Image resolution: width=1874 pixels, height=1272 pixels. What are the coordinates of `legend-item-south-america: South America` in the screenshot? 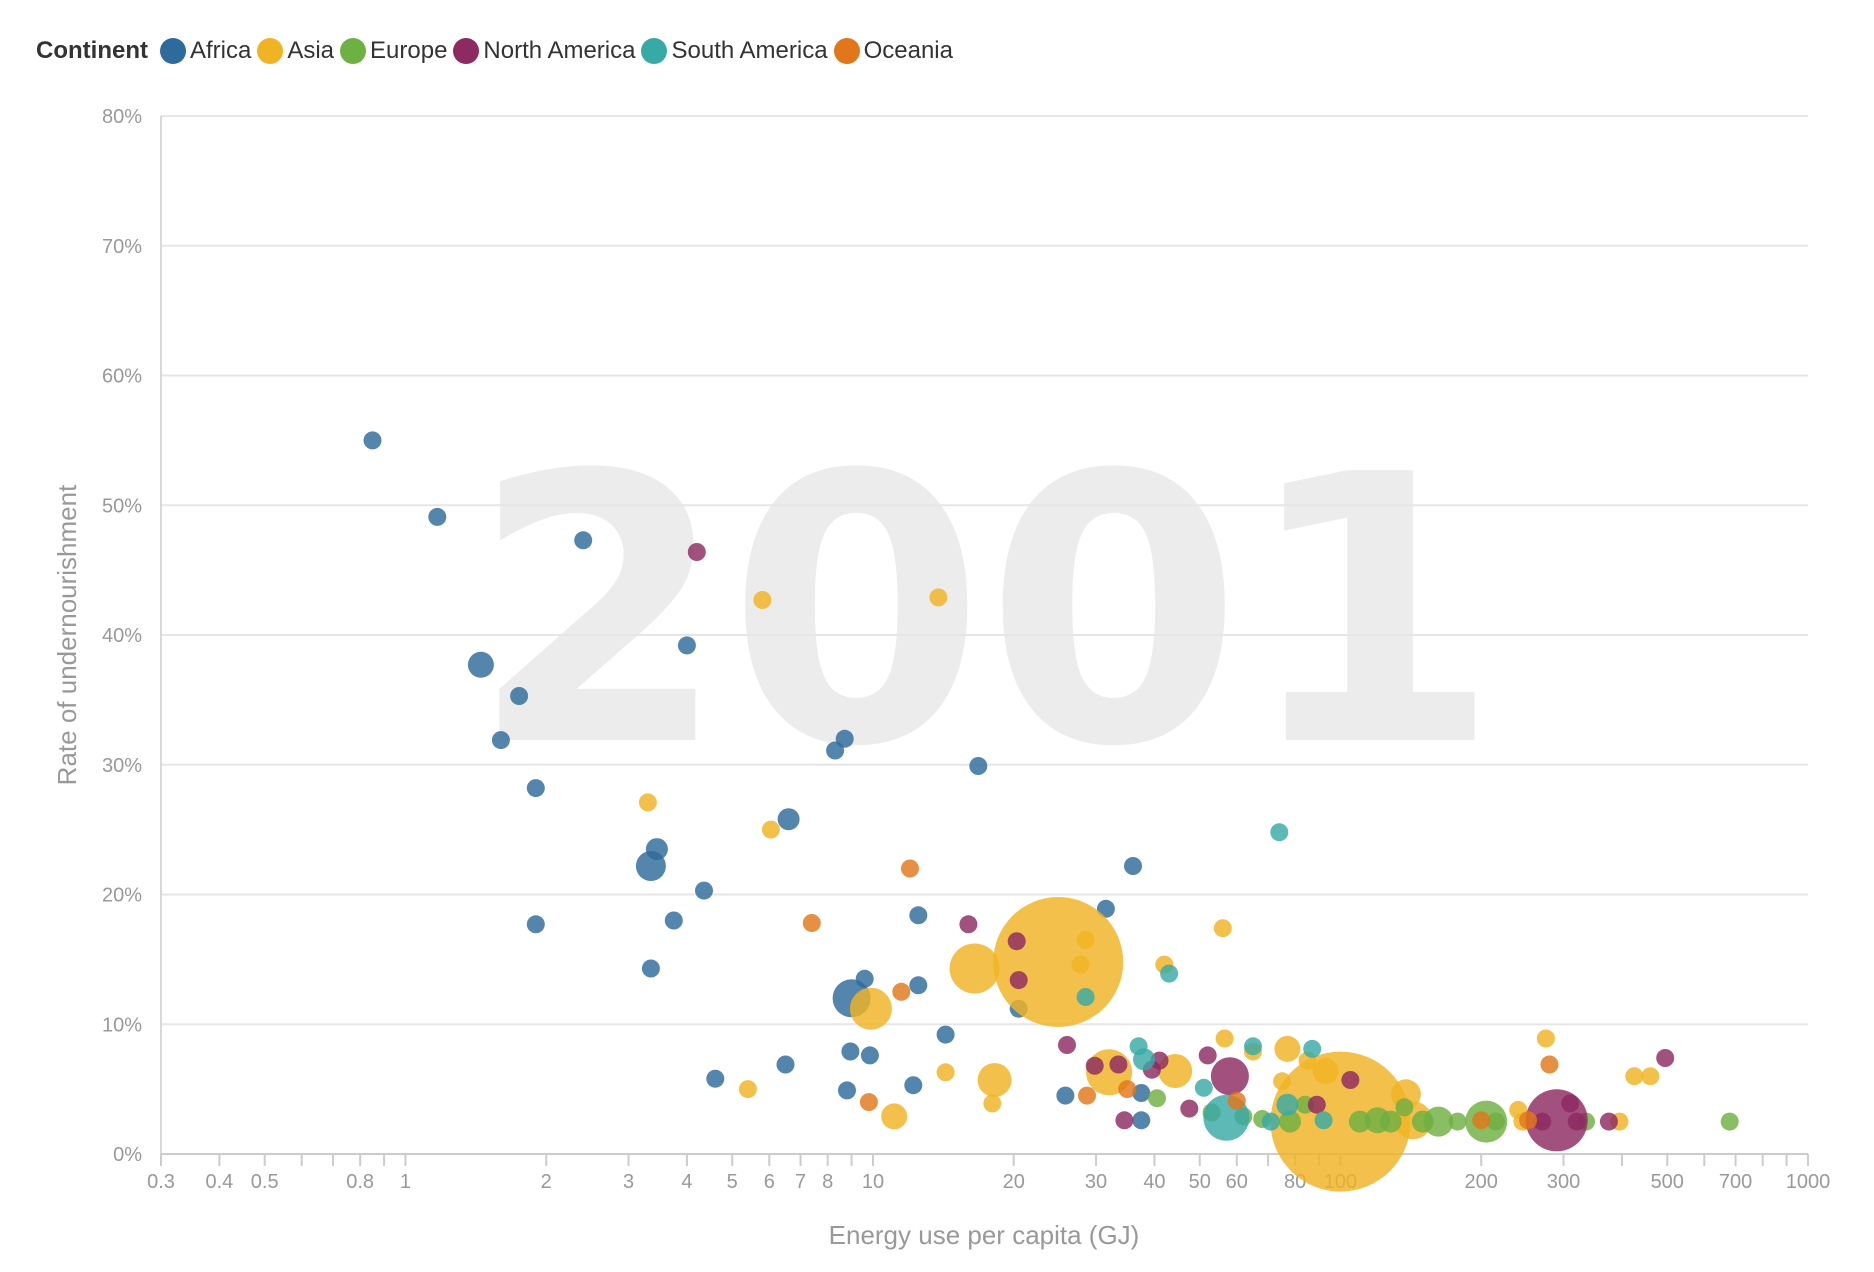 It's located at (734, 51).